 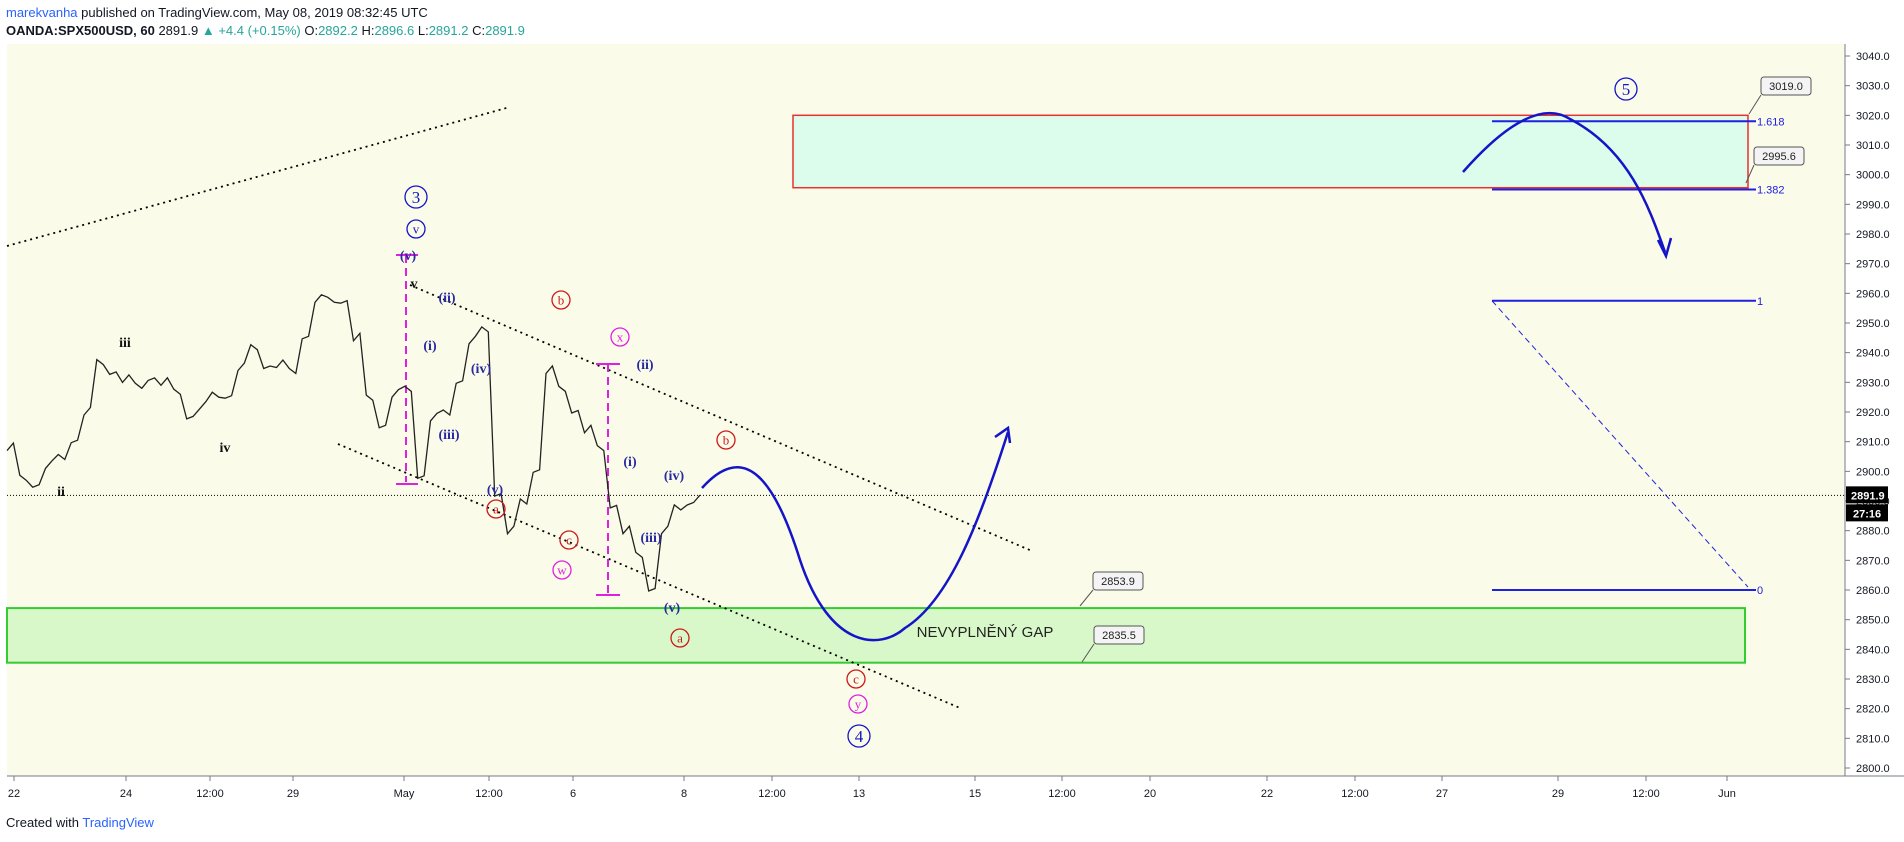 What do you see at coordinates (1873, 739) in the screenshot?
I see `y-tick-label: 2810.0` at bounding box center [1873, 739].